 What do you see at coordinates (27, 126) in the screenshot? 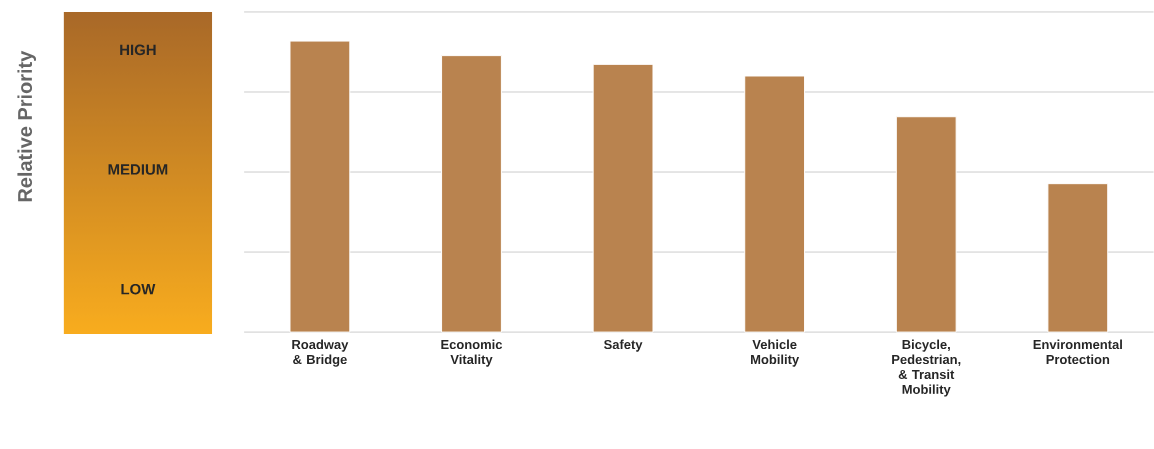
I see `text: Relative Priority` at bounding box center [27, 126].